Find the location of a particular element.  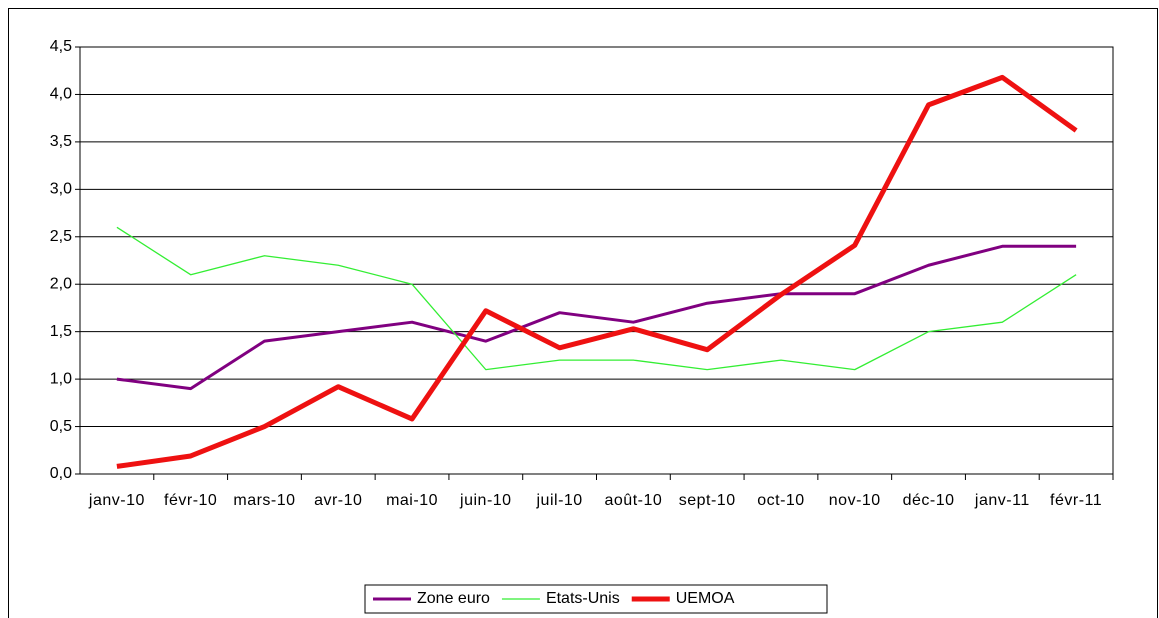

x-tick-label: août-10 is located at coordinates (634, 500).